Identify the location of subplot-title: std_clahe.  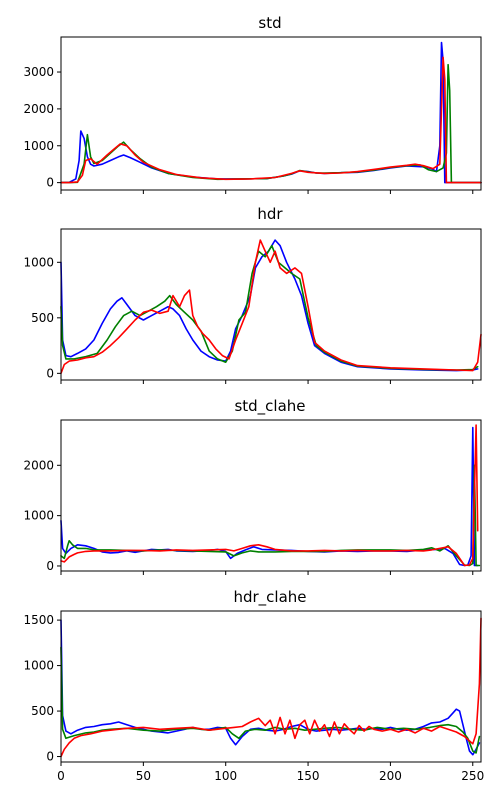
(269, 406).